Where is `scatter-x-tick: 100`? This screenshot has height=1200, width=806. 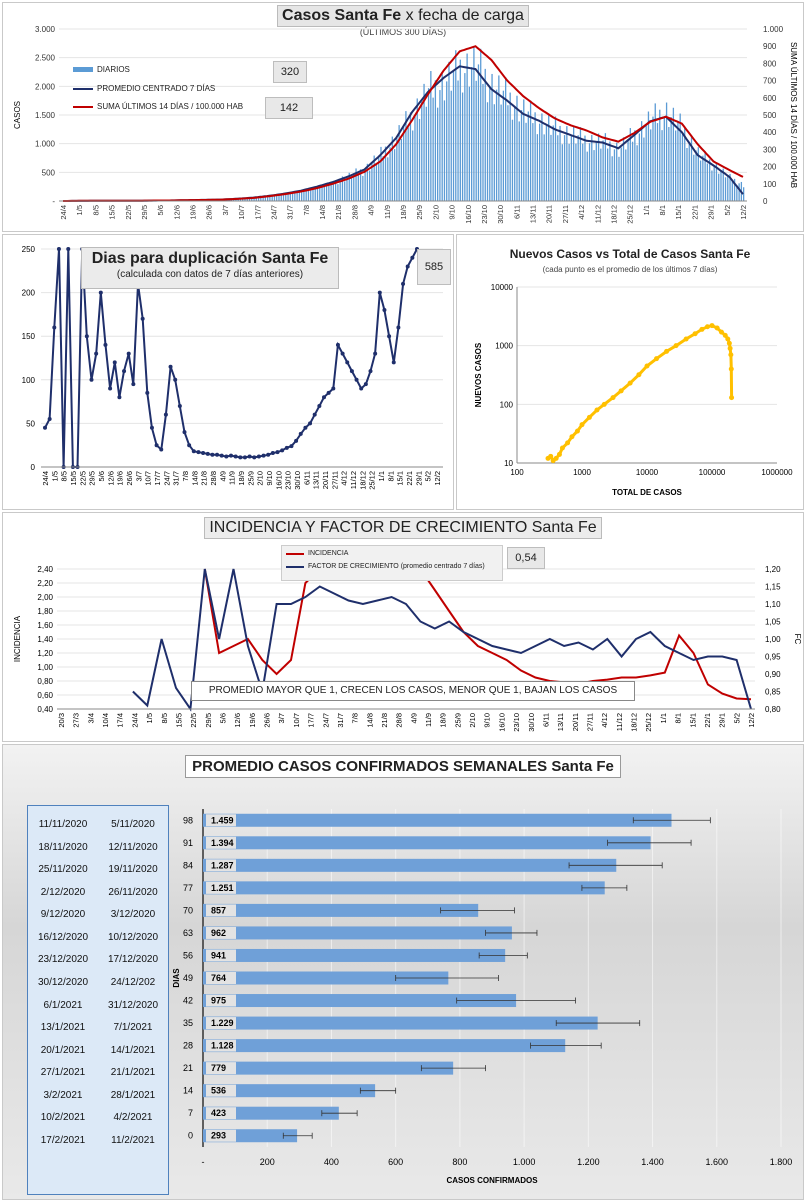
scatter-x-tick: 100 is located at coordinates (517, 472).